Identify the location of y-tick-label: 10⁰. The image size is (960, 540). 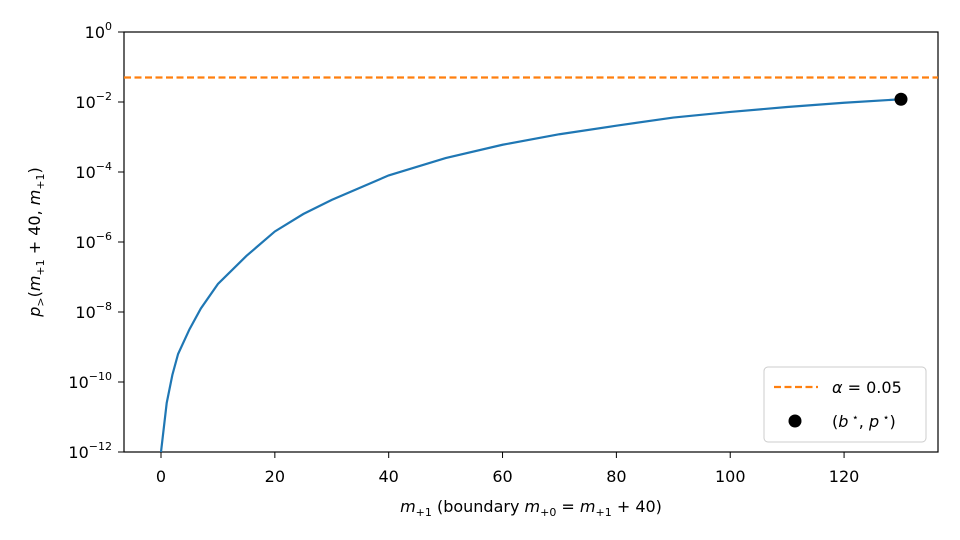
(98, 31).